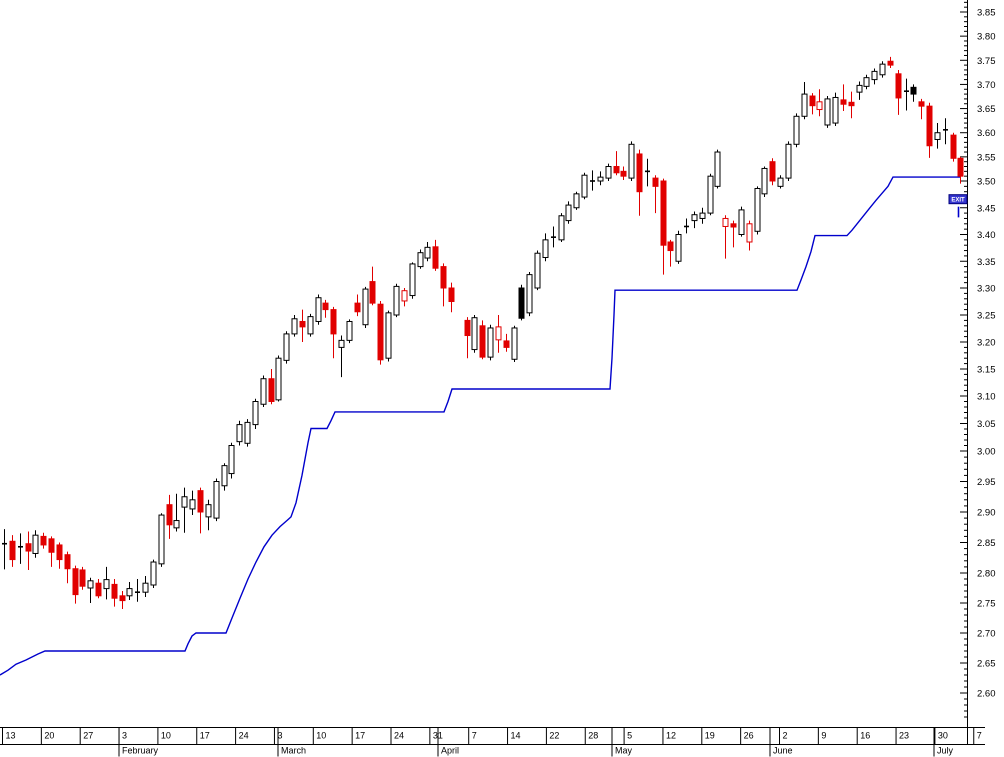 The width and height of the screenshot is (1004, 757). Describe the element at coordinates (593, 736) in the screenshot. I see `week-label: 28` at that location.